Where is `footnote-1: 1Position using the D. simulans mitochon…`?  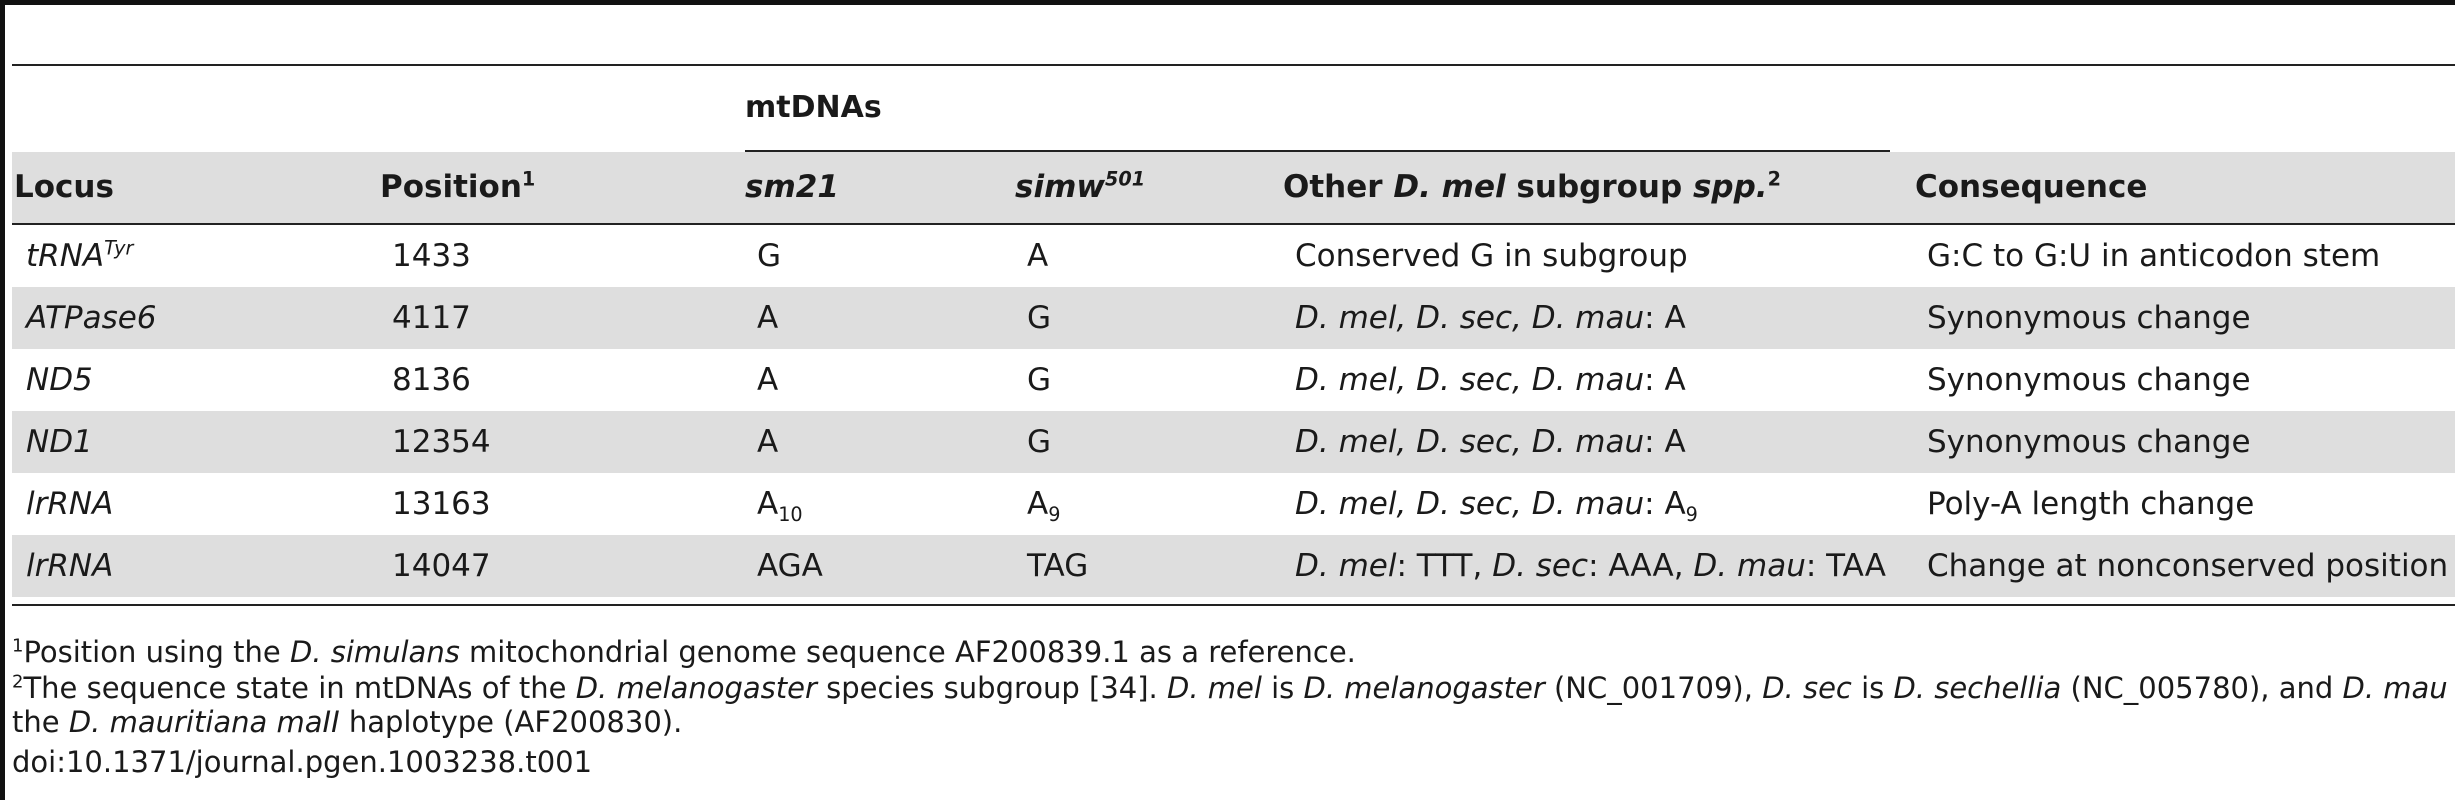
footnote-1: 1Position using the D. simulans mitochon… is located at coordinates (684, 652).